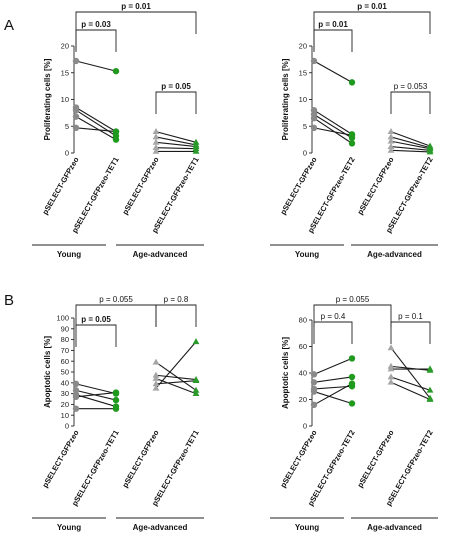 Image resolution: width=466 pixels, height=550 pixels. I want to click on y-axis-label: Proliferating cells [%], so click(285, 99).